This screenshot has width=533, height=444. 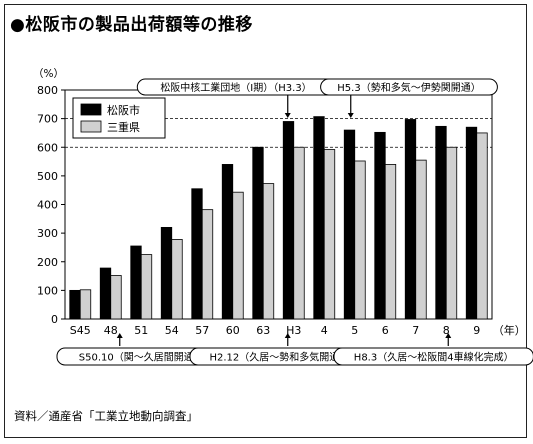 I want to click on y-tick-label: 300, so click(x=47, y=233).